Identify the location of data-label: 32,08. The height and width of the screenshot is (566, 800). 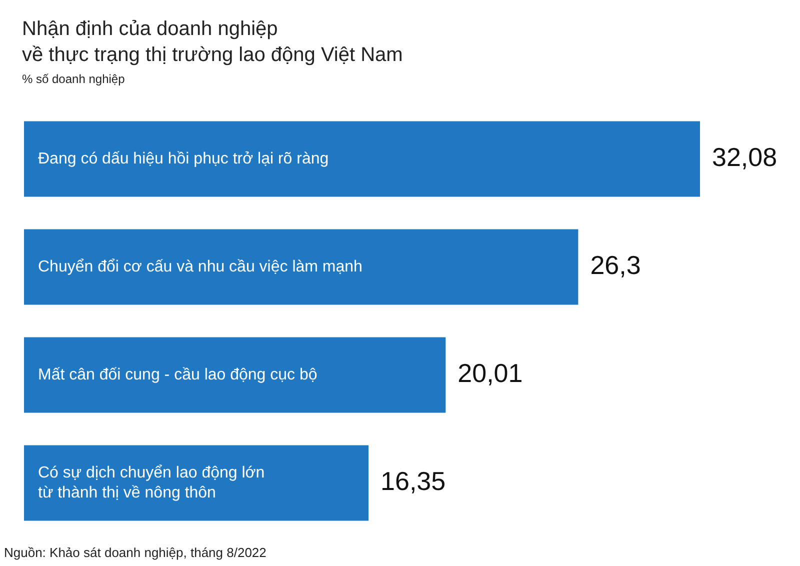
(745, 157).